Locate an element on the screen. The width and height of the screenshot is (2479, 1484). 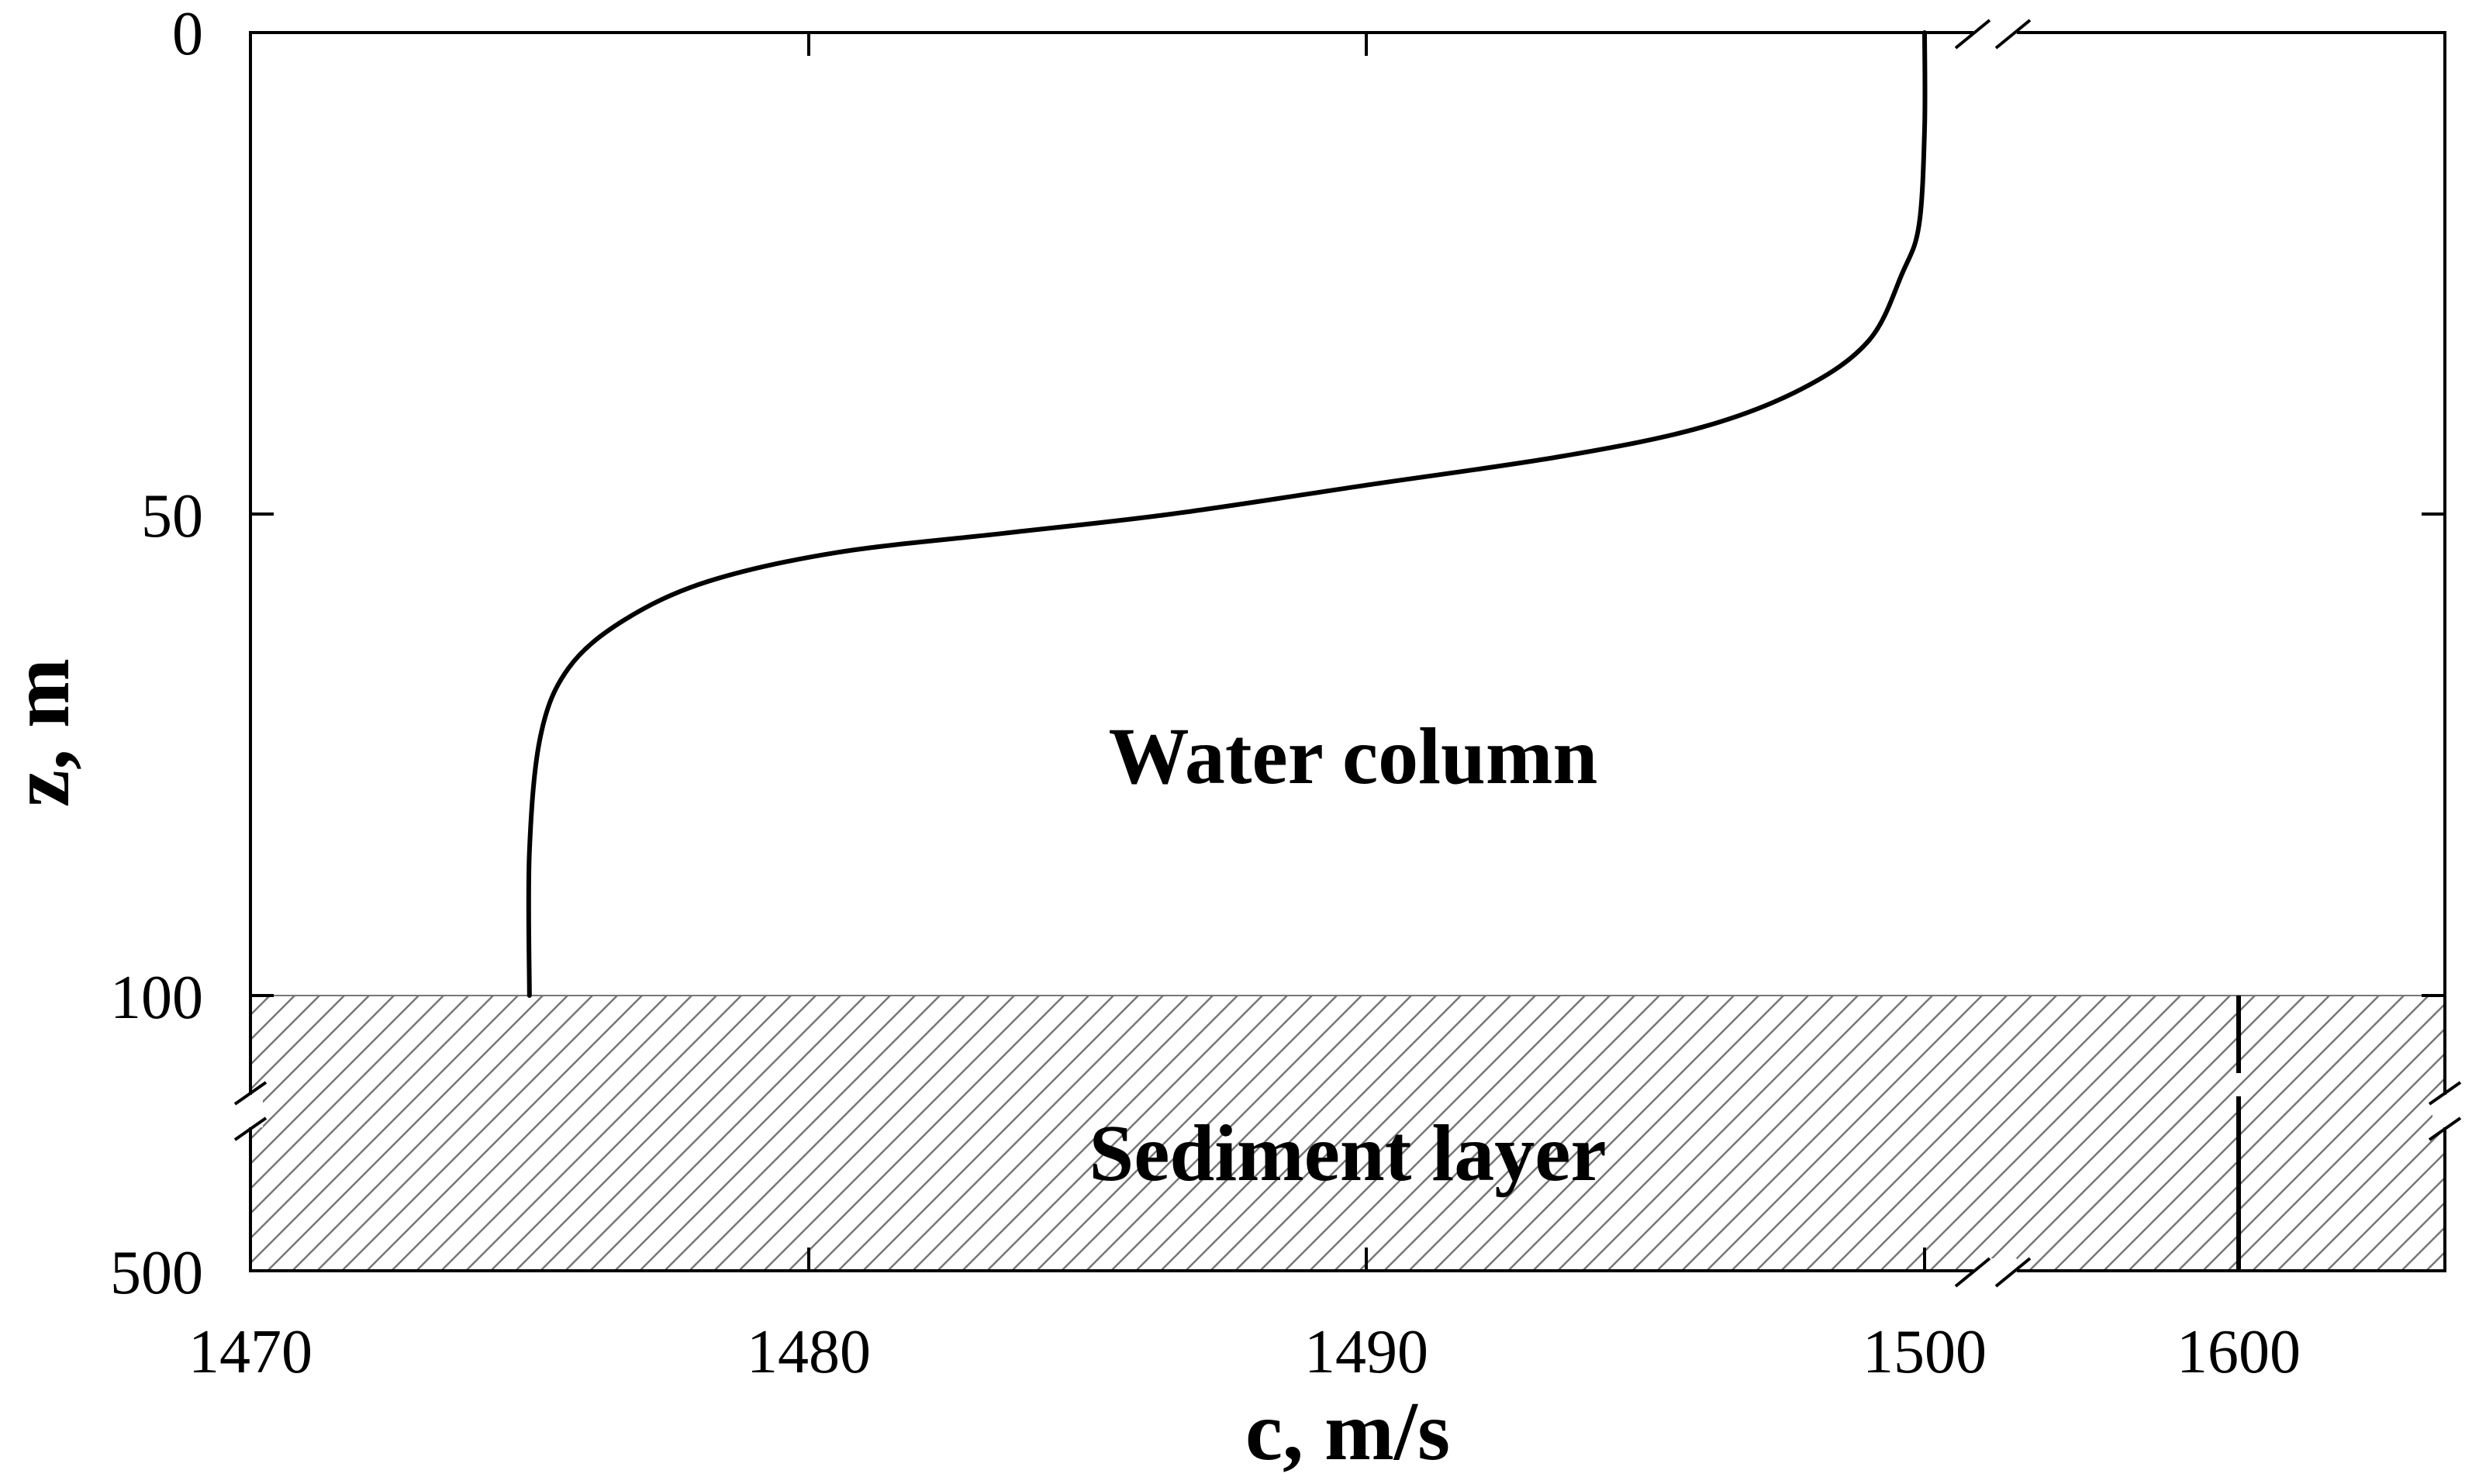
x-tick-label: 1600 is located at coordinates (2239, 1352).